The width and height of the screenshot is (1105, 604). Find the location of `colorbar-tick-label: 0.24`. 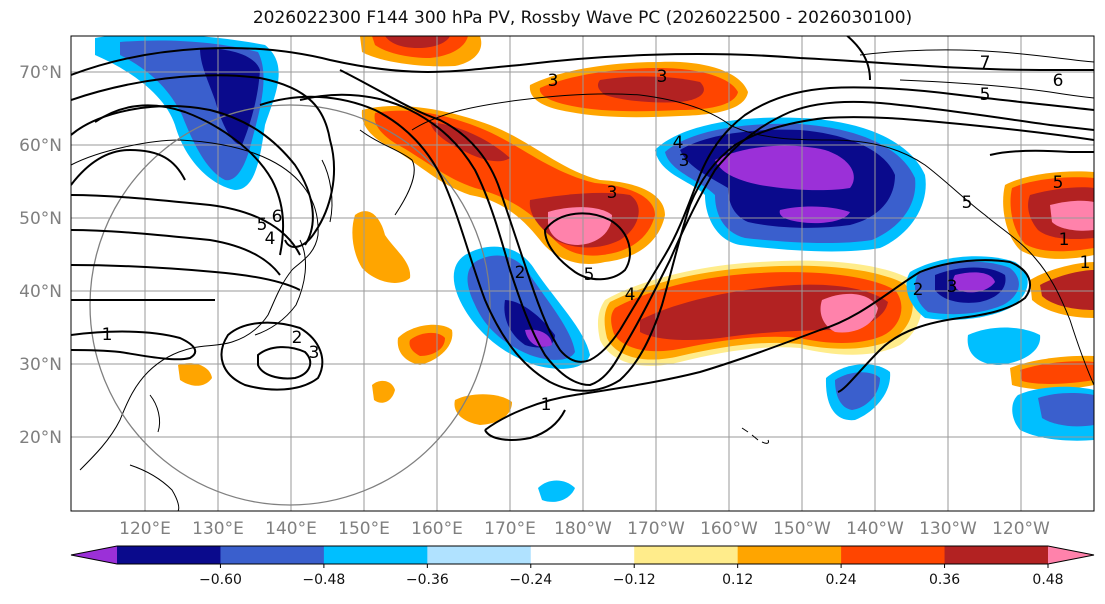

colorbar-tick-label: 0.24 is located at coordinates (841, 580).